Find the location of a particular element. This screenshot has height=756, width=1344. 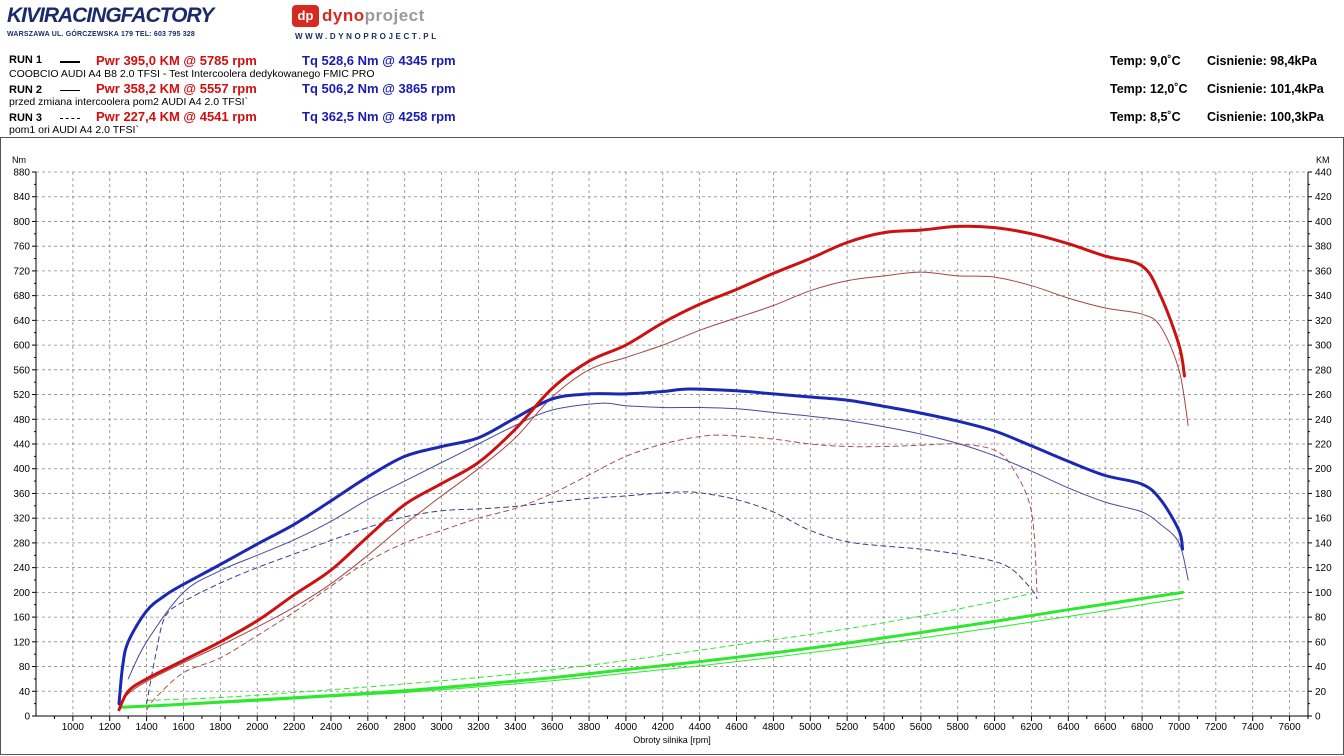

y-axis-label-right: KM is located at coordinates (1323, 160).